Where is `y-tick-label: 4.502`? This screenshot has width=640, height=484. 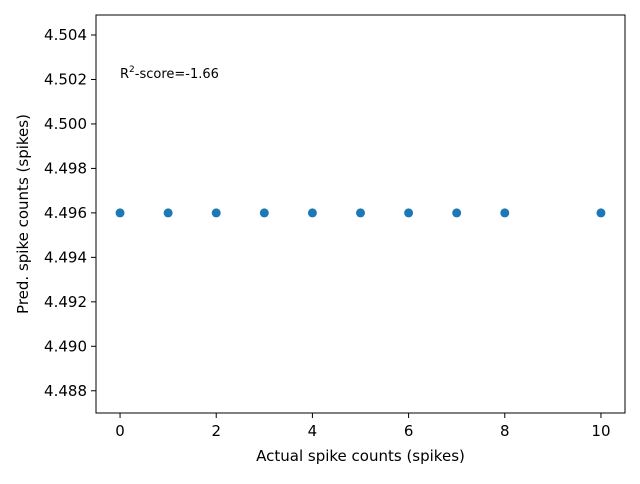
y-tick-label: 4.502 is located at coordinates (65, 79).